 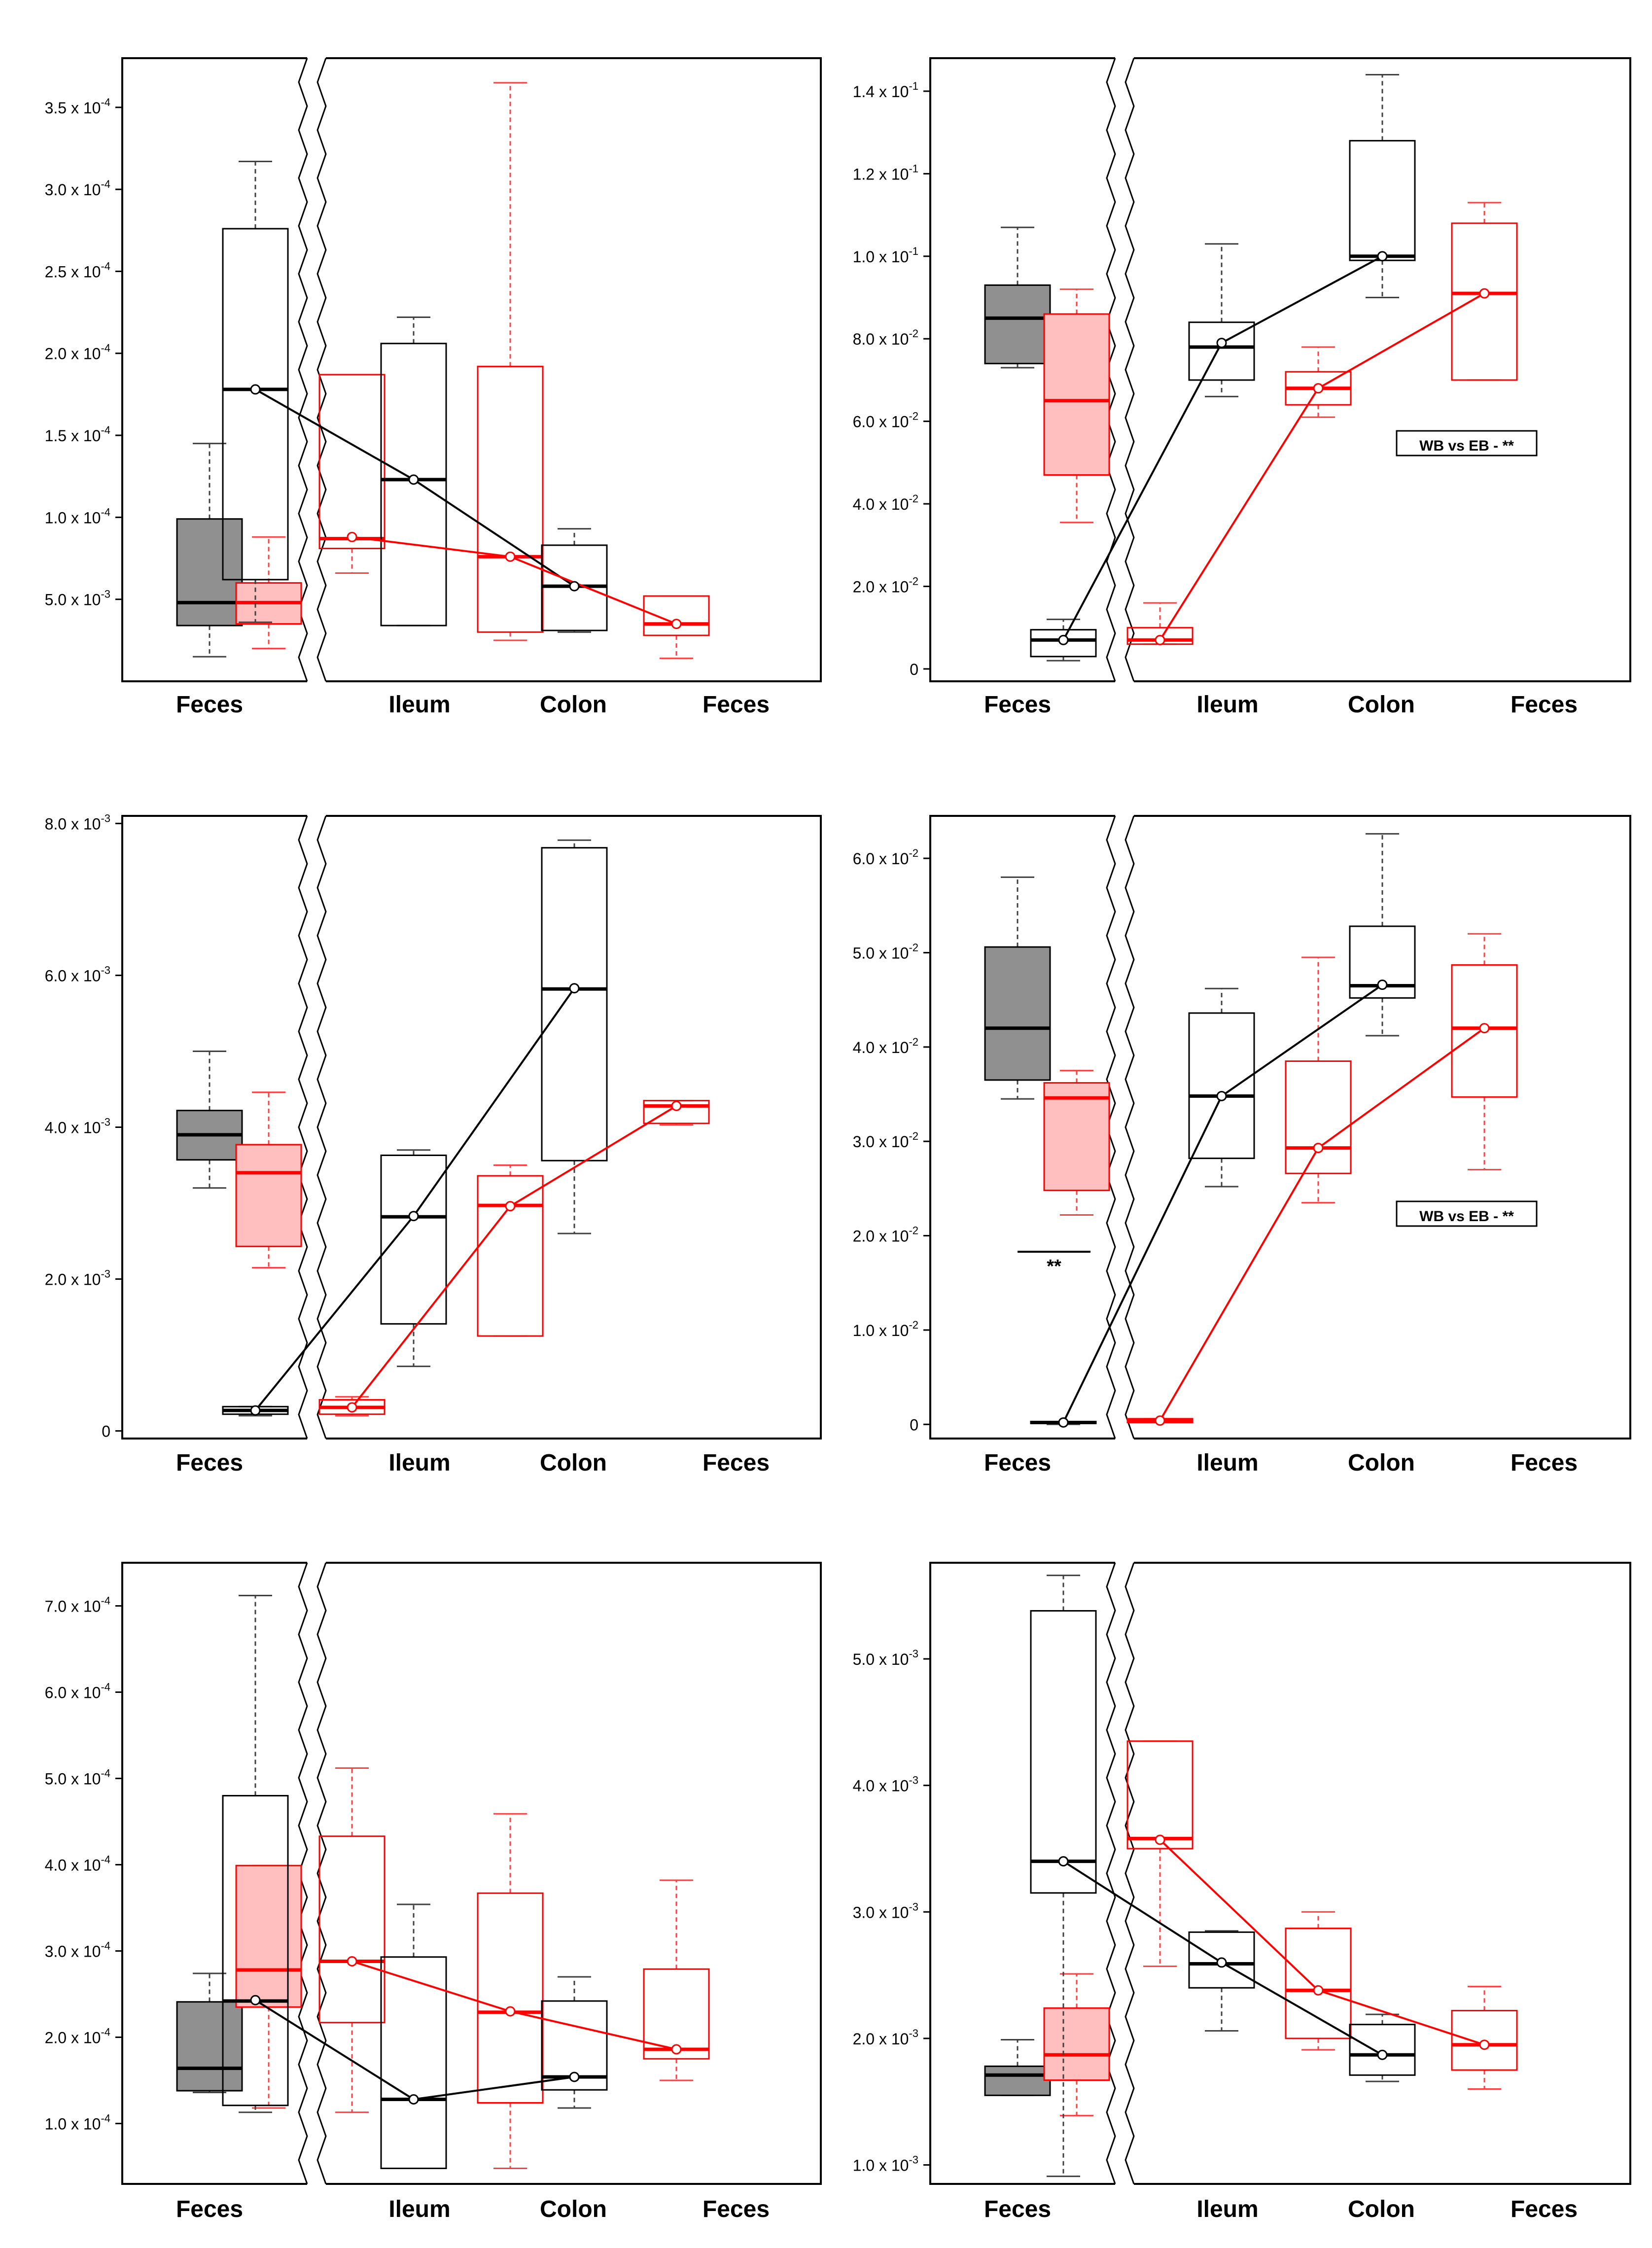 I want to click on y-tick-label: 3.0 x 10⁻⁴, so click(x=77, y=1950).